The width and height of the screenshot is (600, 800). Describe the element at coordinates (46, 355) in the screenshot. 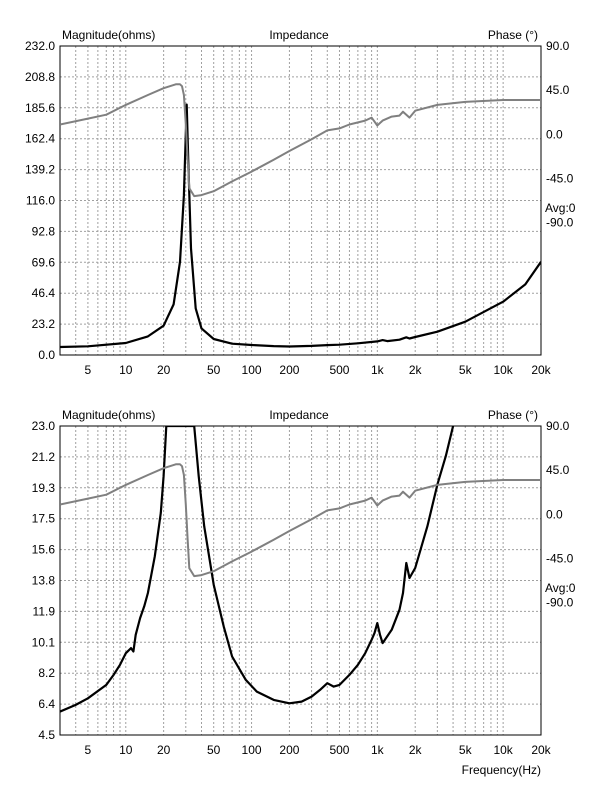

I see `y-tick-label: 0.0` at that location.